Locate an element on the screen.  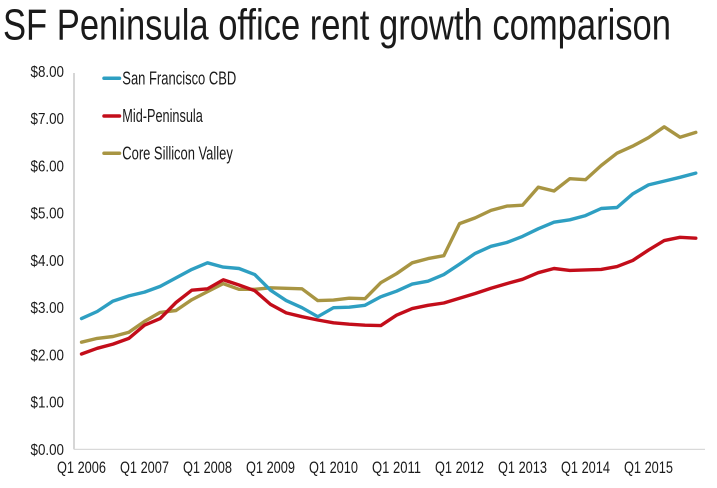
svg-text: Q1 2006 is located at coordinates (81, 468).